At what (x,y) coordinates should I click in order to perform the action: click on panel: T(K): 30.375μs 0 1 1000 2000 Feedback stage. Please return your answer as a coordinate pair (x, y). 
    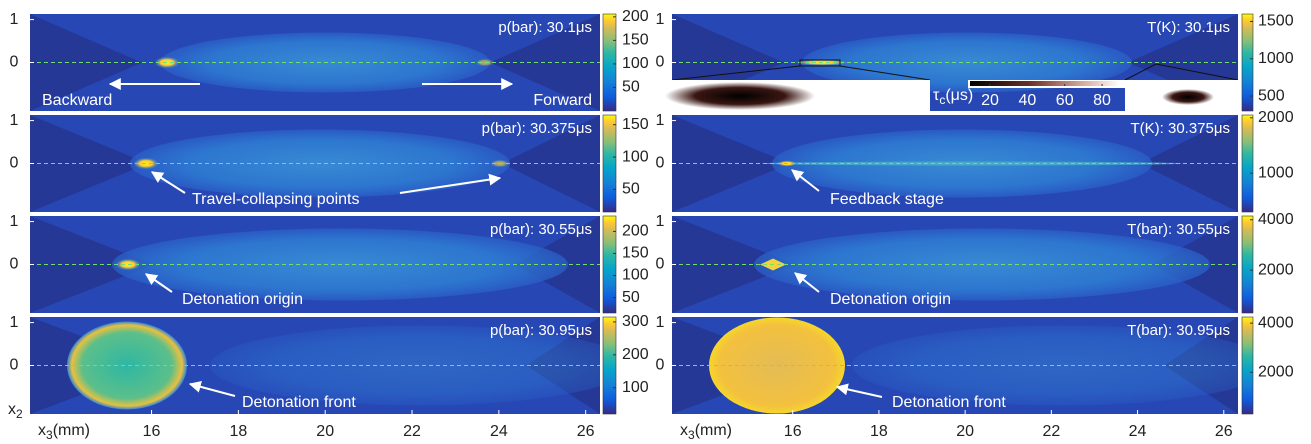
    Looking at the image, I should click on (975, 161).